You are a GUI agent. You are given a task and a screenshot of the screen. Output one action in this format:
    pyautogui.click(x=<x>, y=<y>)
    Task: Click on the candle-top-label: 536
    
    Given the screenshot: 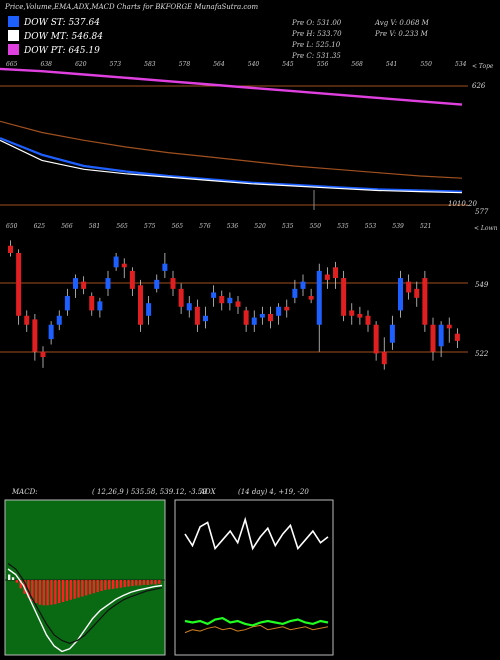 What is the action you would take?
    pyautogui.click(x=233, y=226)
    